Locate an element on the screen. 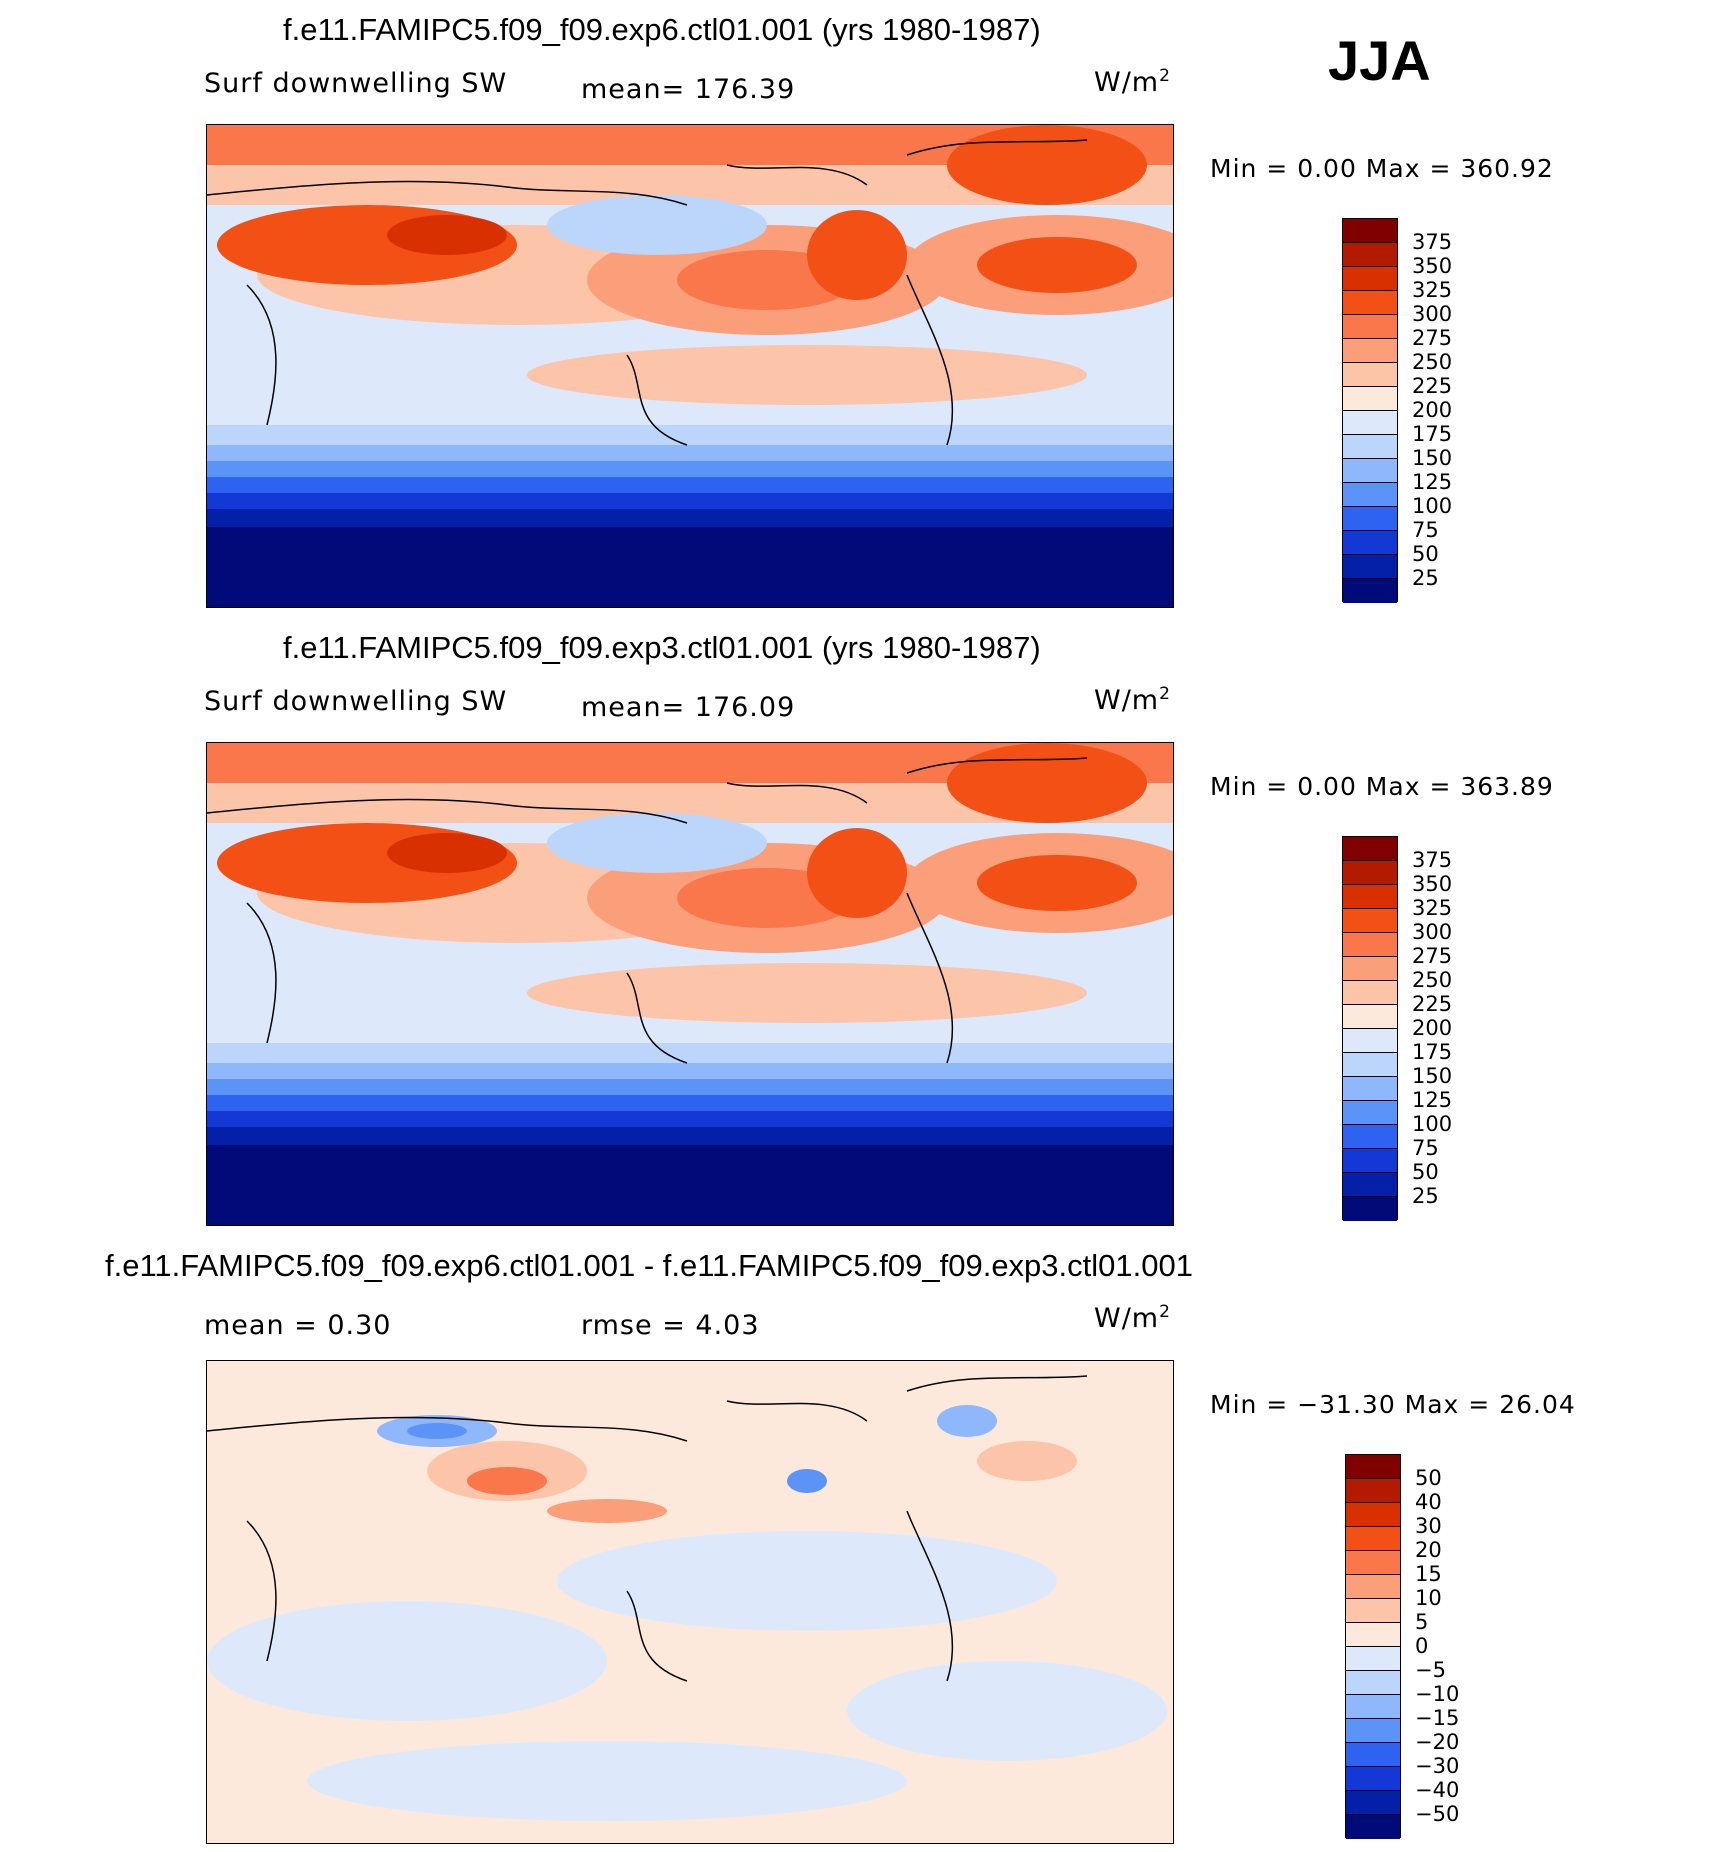  colorbar-tick-label: −20 is located at coordinates (1437, 1742).